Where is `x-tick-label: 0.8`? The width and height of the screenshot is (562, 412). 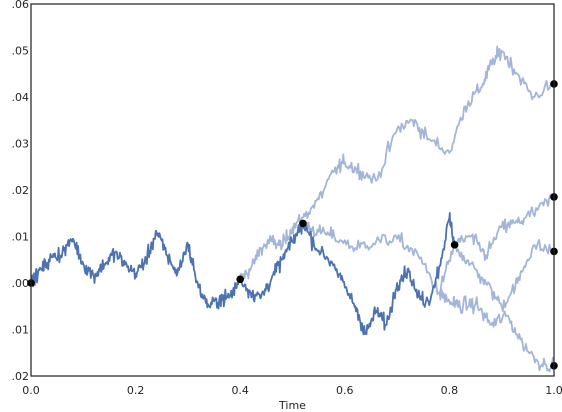 x-tick-label: 0.8 is located at coordinates (450, 390).